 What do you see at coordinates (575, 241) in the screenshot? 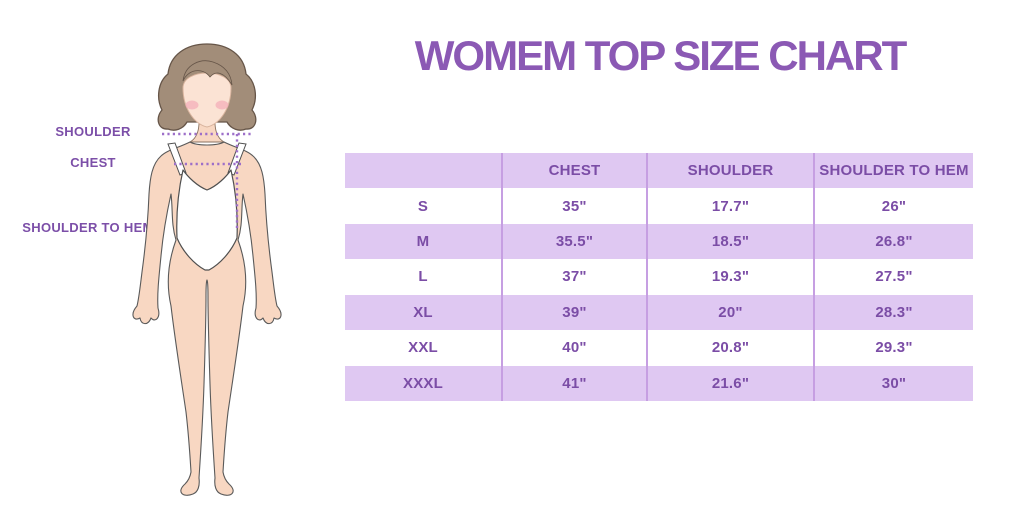
I see `chest-cell: 35.5"` at bounding box center [575, 241].